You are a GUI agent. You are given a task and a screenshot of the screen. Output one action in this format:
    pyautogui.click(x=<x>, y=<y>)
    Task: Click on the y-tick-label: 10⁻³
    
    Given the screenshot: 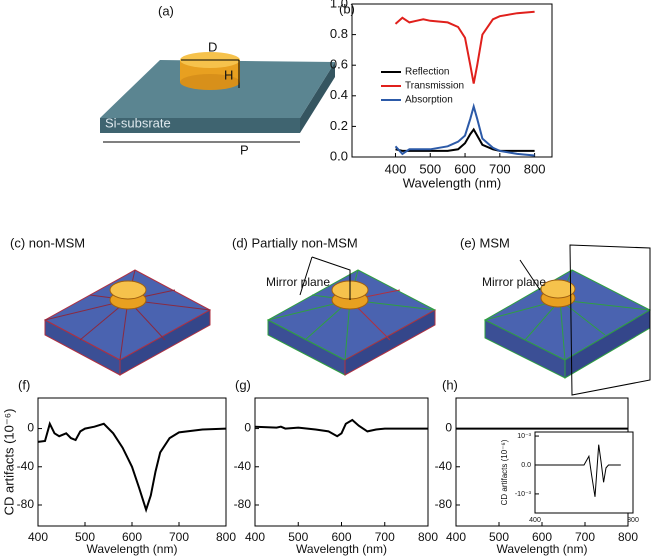 What is the action you would take?
    pyautogui.click(x=524, y=436)
    